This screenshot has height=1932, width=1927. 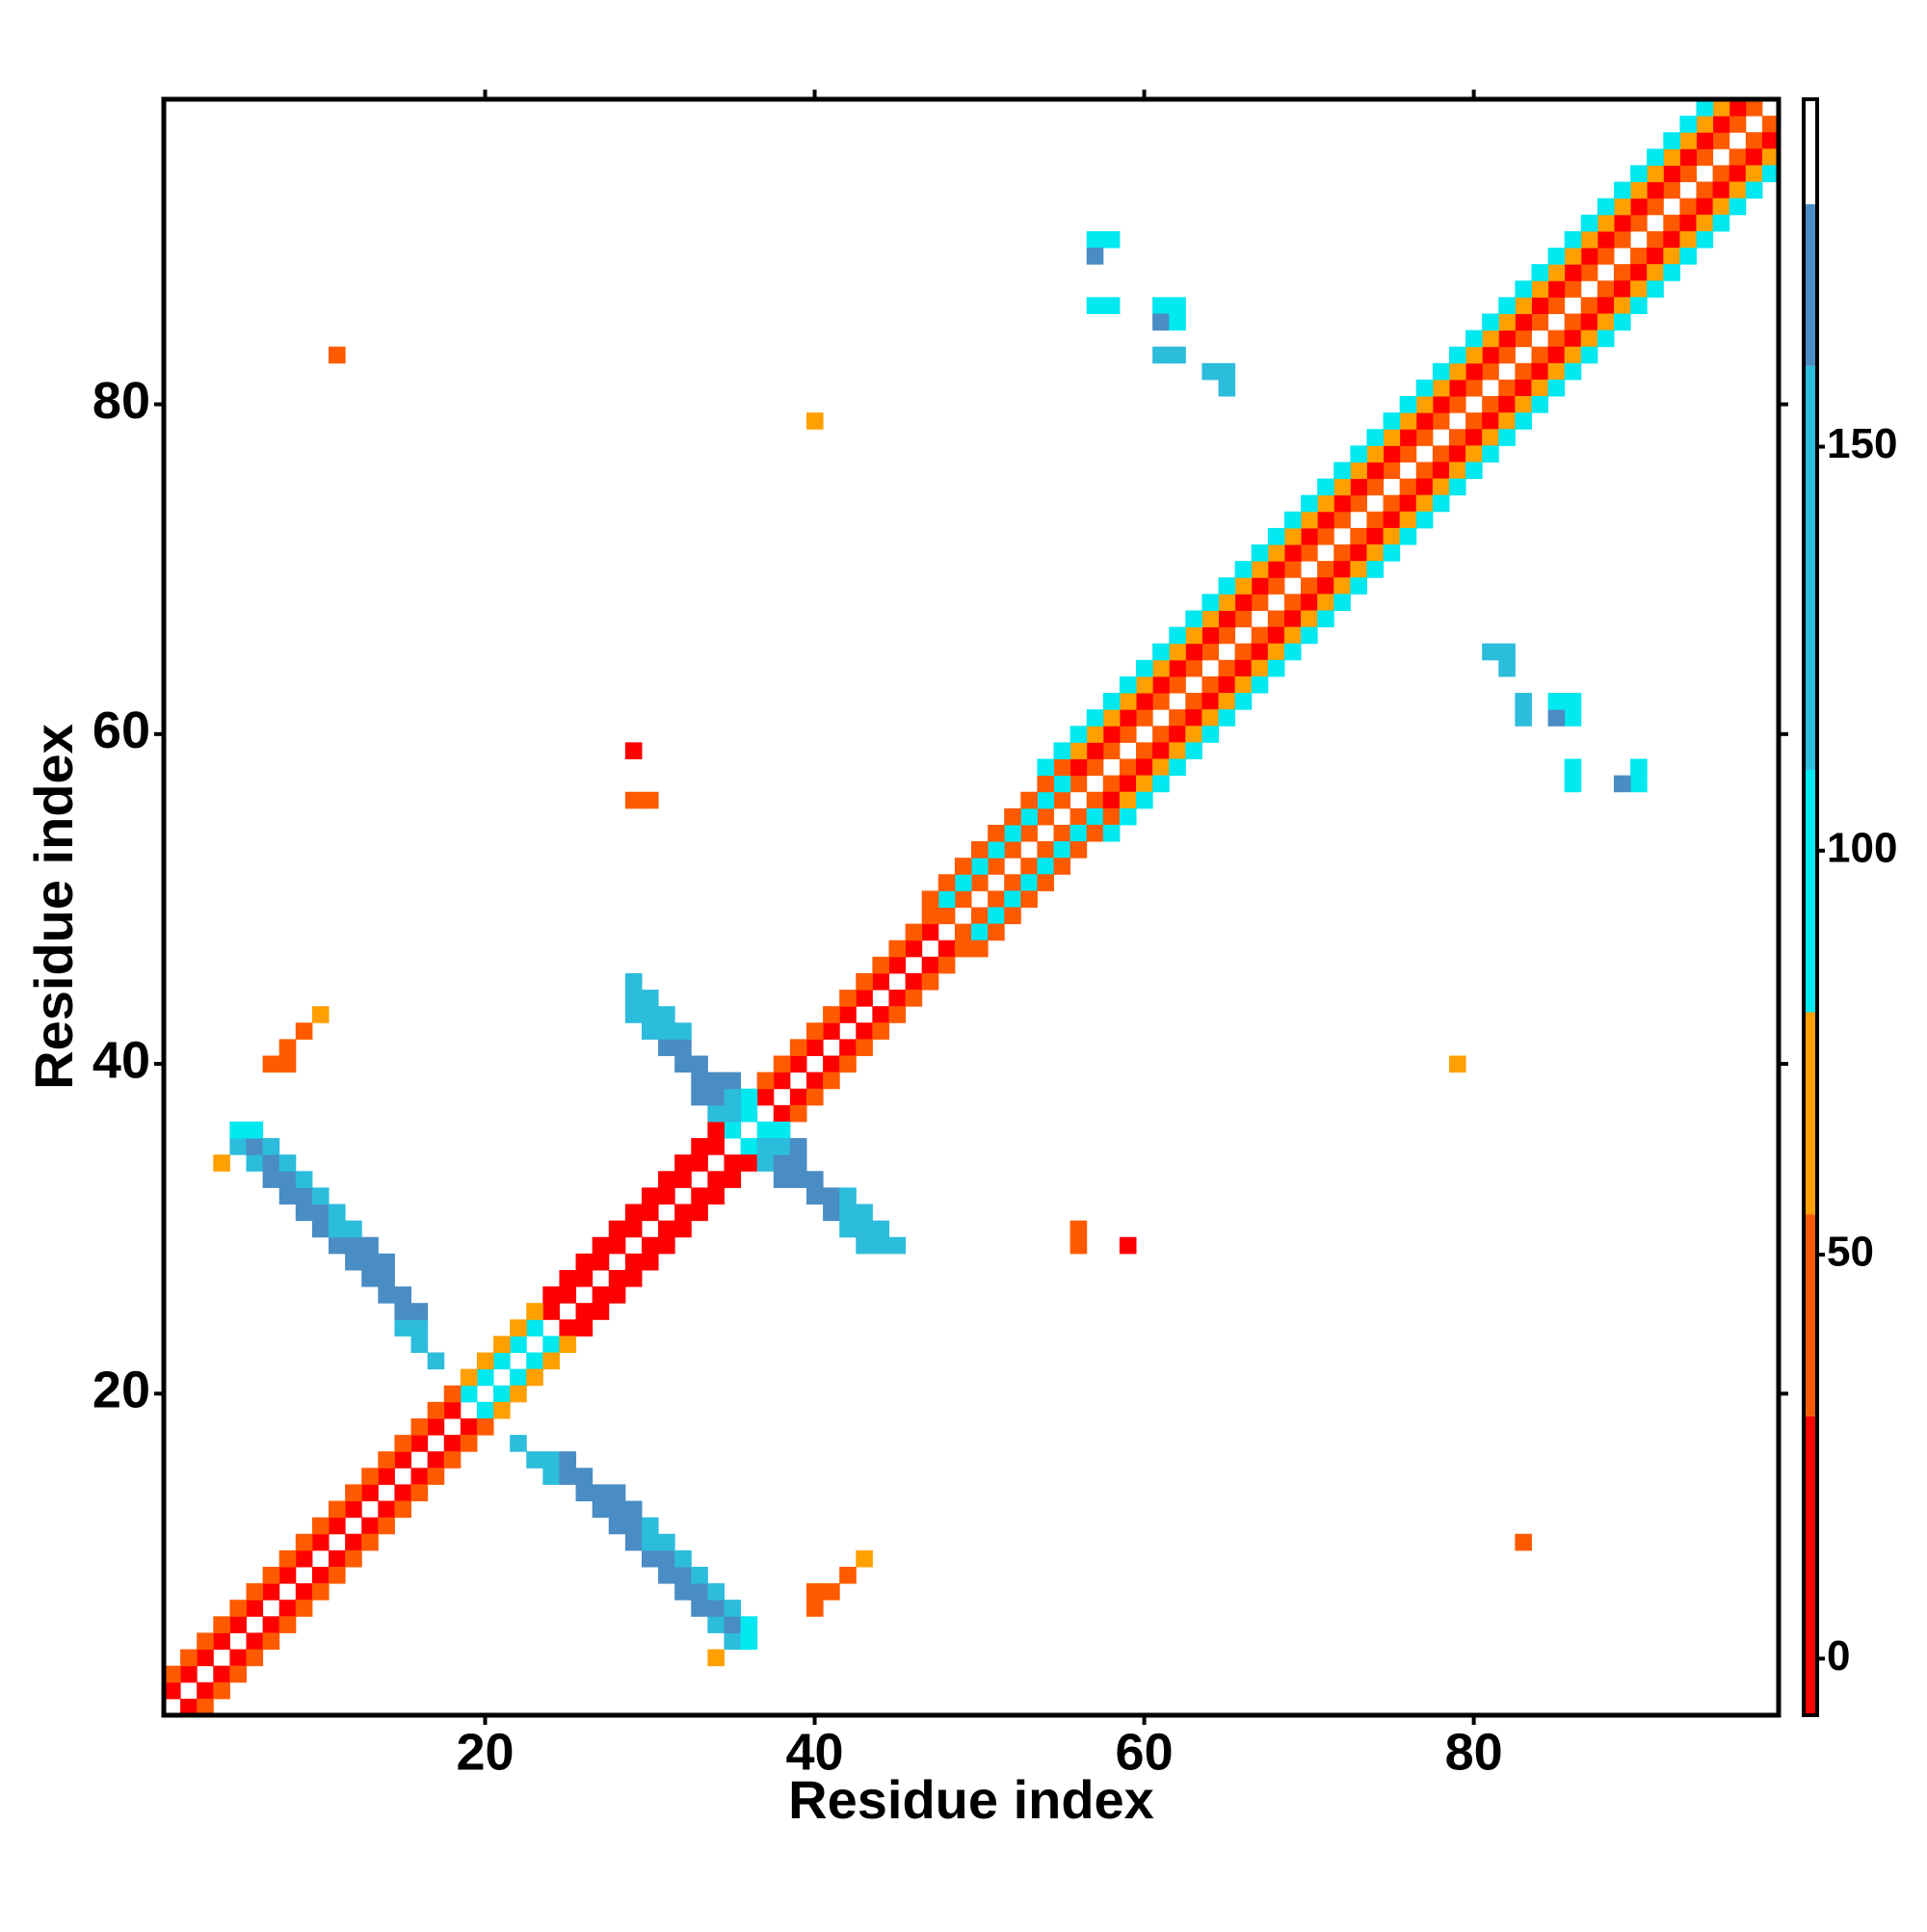 What do you see at coordinates (121, 401) in the screenshot?
I see `y-tick-label: 80` at bounding box center [121, 401].